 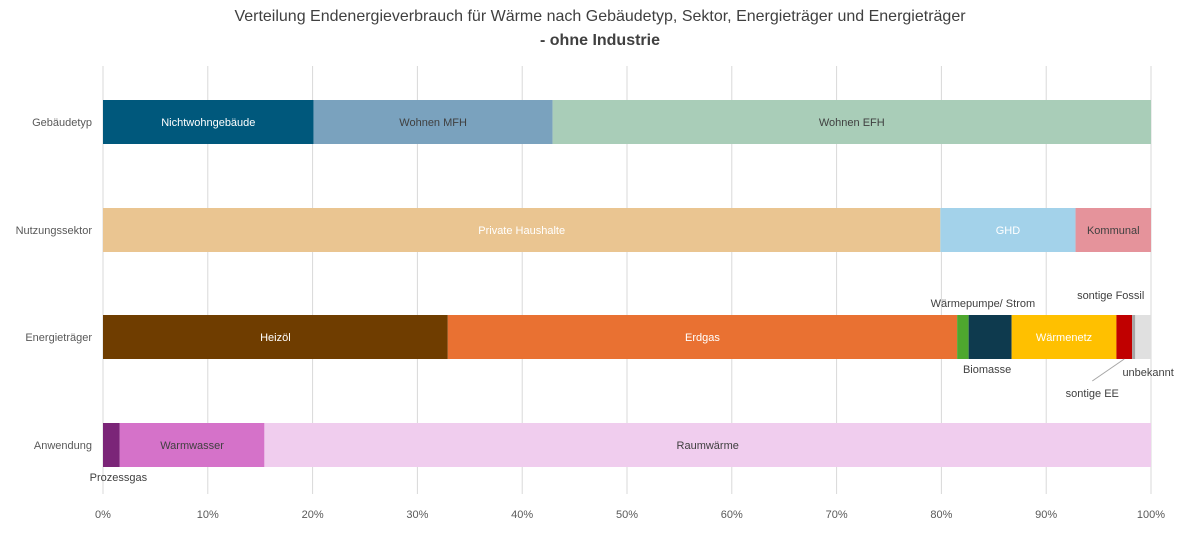 I want to click on bar-segment-unbekannt, so click(x=1143, y=337).